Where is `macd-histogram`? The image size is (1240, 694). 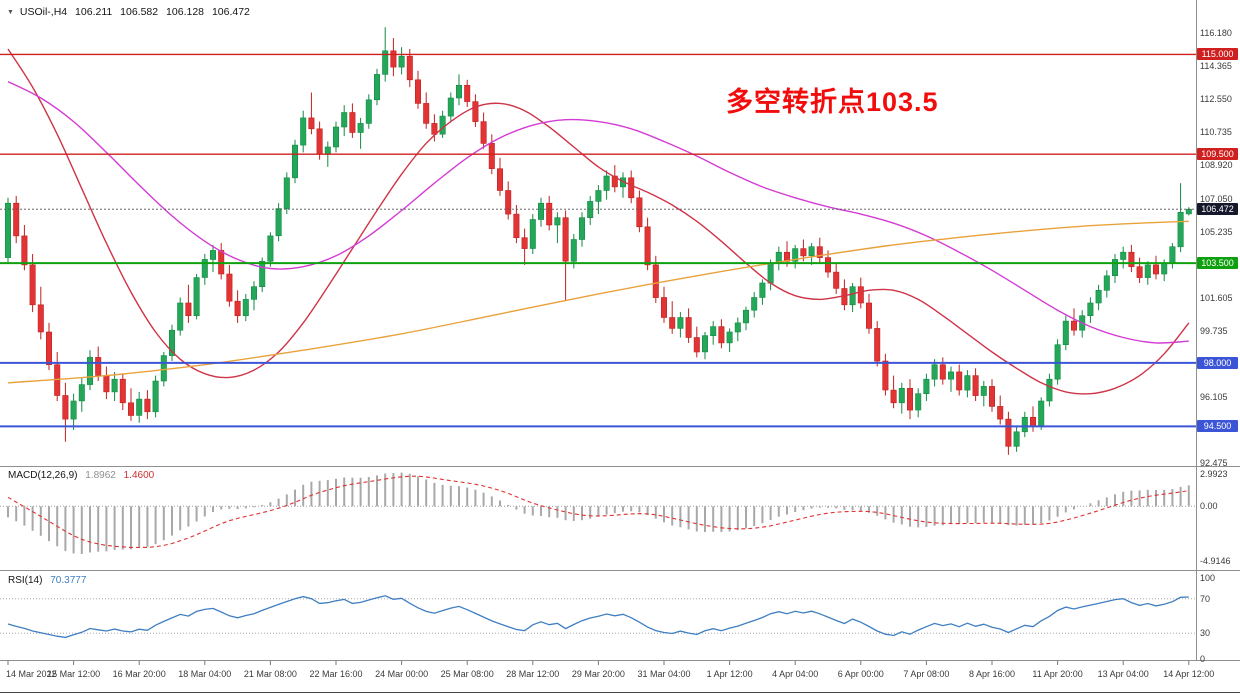
macd-histogram is located at coordinates (598, 513).